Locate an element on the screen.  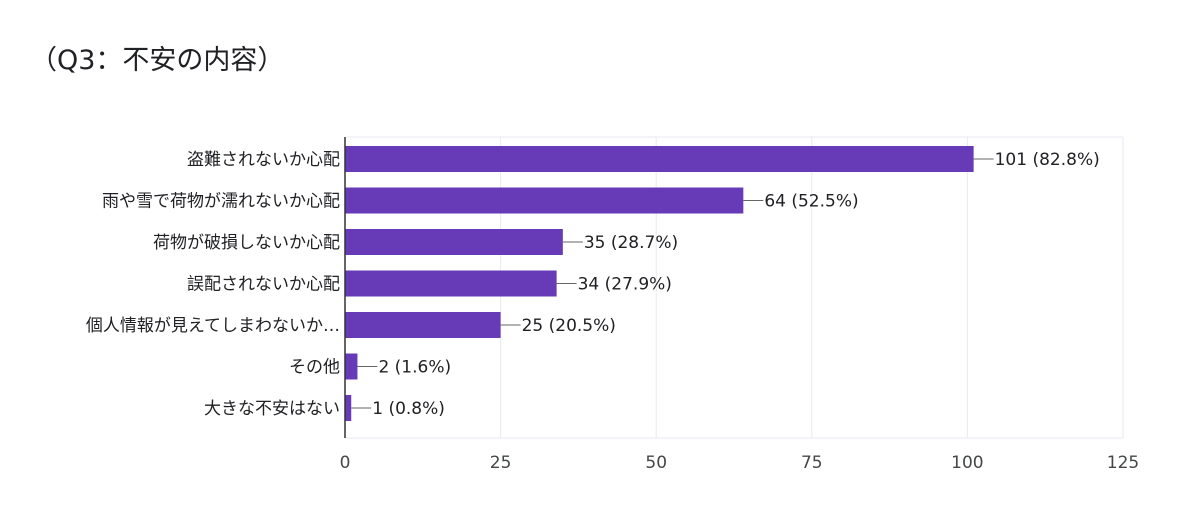
category-label: 大きな不安はない is located at coordinates (272, 409).